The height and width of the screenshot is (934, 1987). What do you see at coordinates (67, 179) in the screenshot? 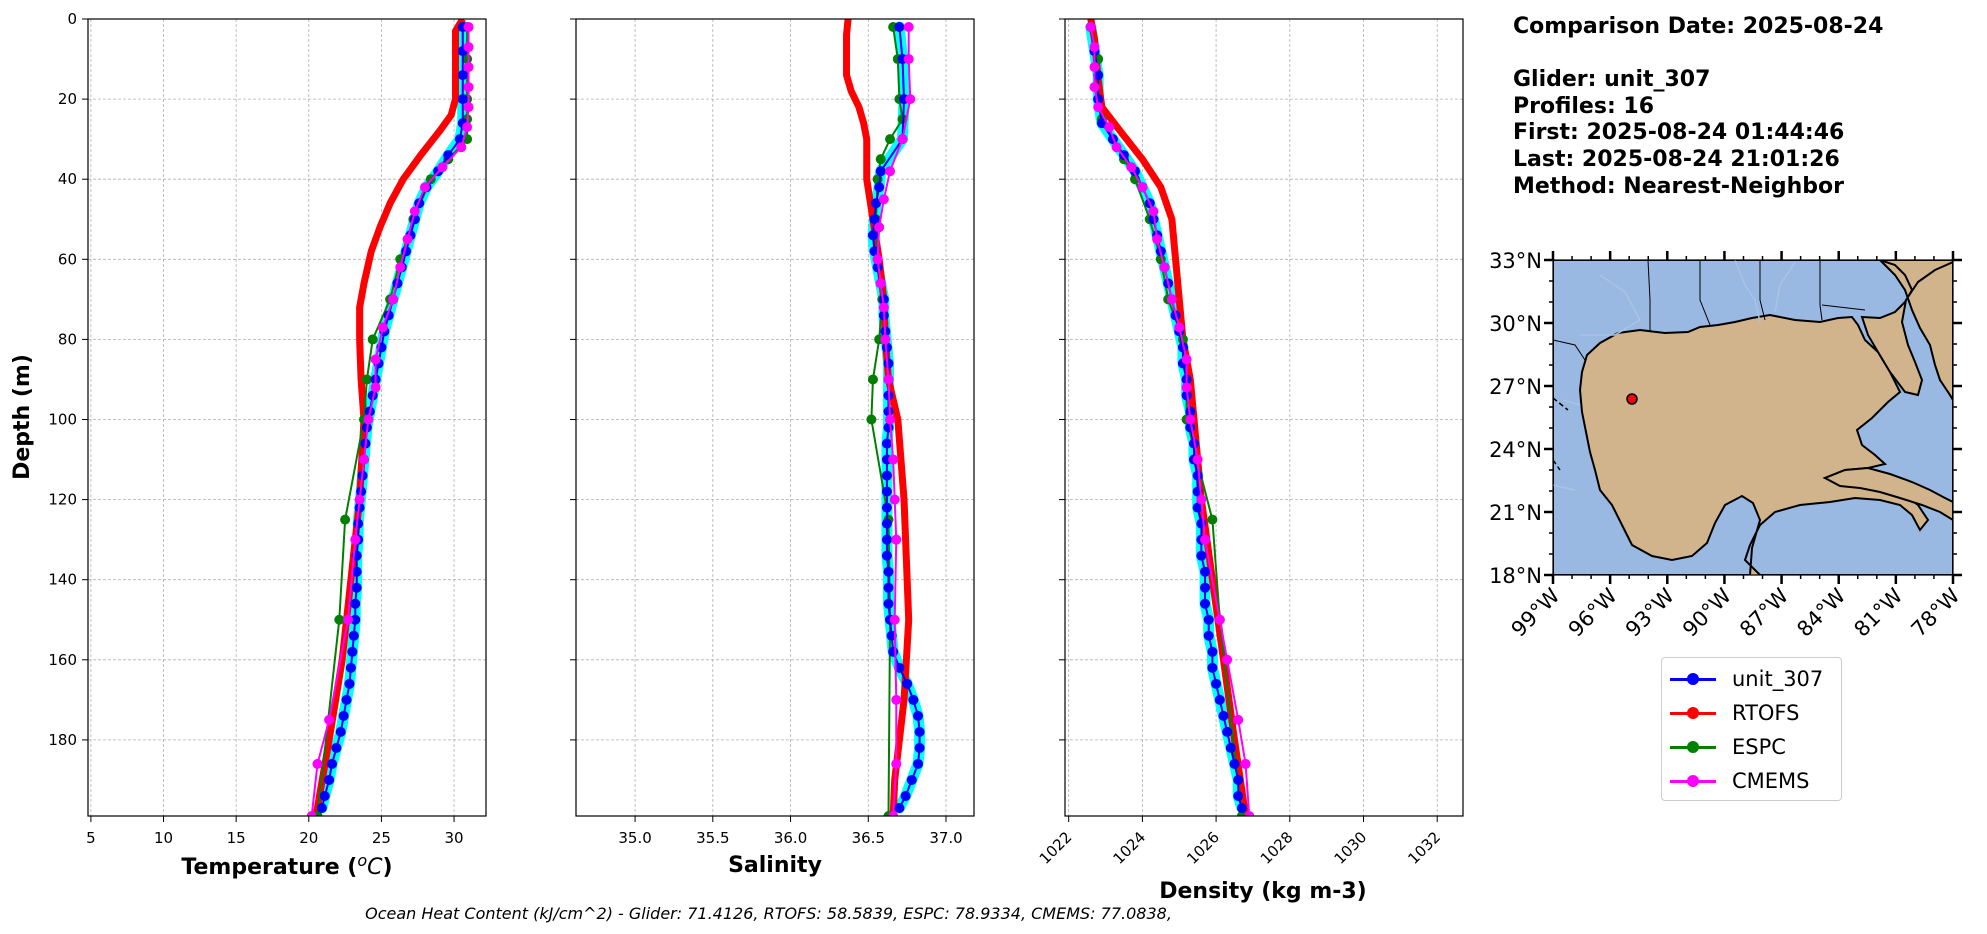
I see `y-tick-label: 40` at bounding box center [67, 179].